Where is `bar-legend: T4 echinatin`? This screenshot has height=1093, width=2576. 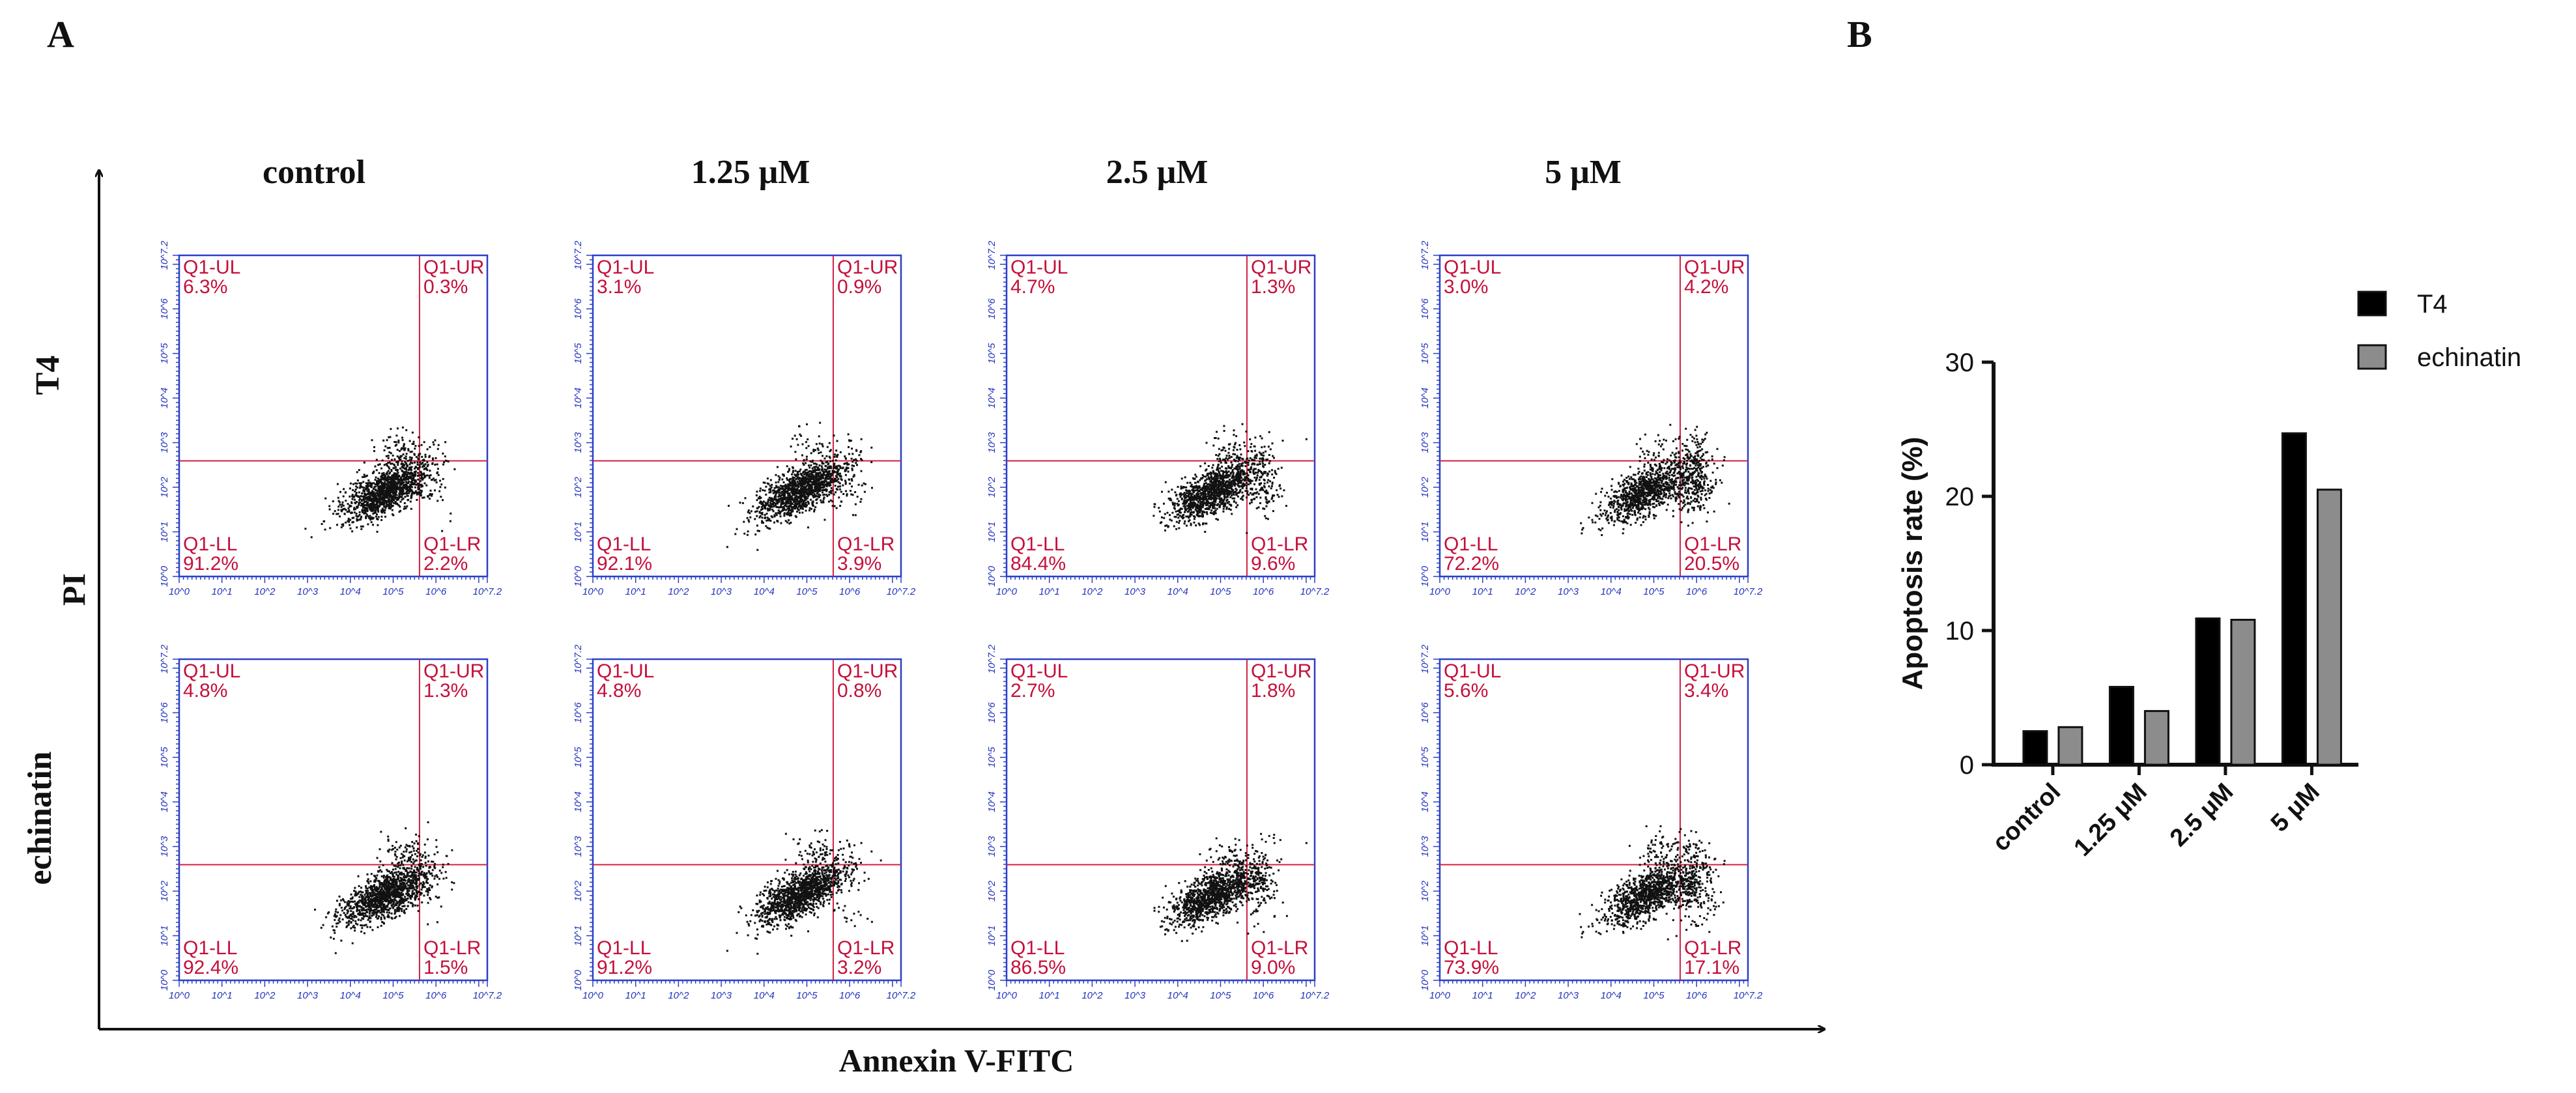
bar-legend: T4 echinatin is located at coordinates (2439, 331).